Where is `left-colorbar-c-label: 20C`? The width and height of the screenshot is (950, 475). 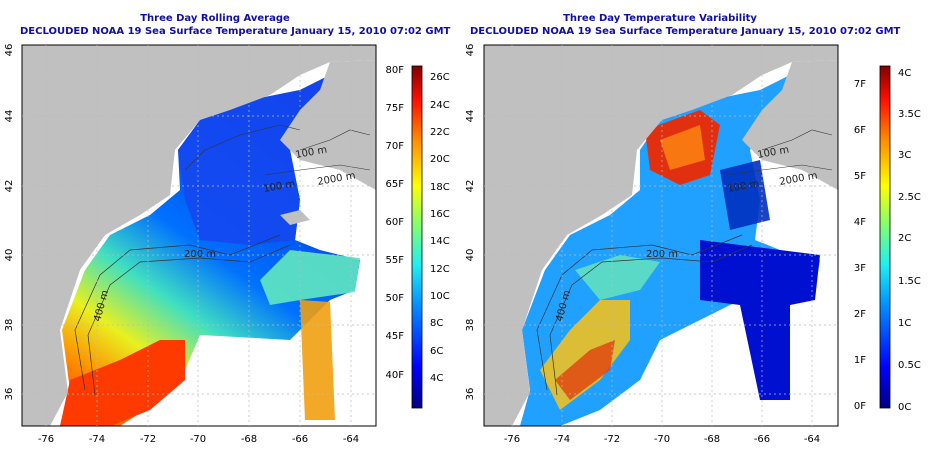
left-colorbar-c-label: 20C is located at coordinates (440, 159).